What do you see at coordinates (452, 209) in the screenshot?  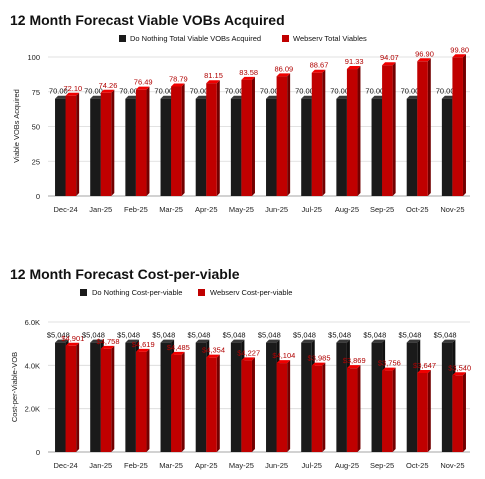 I see `chart1-xtick-label: Nov-25` at bounding box center [452, 209].